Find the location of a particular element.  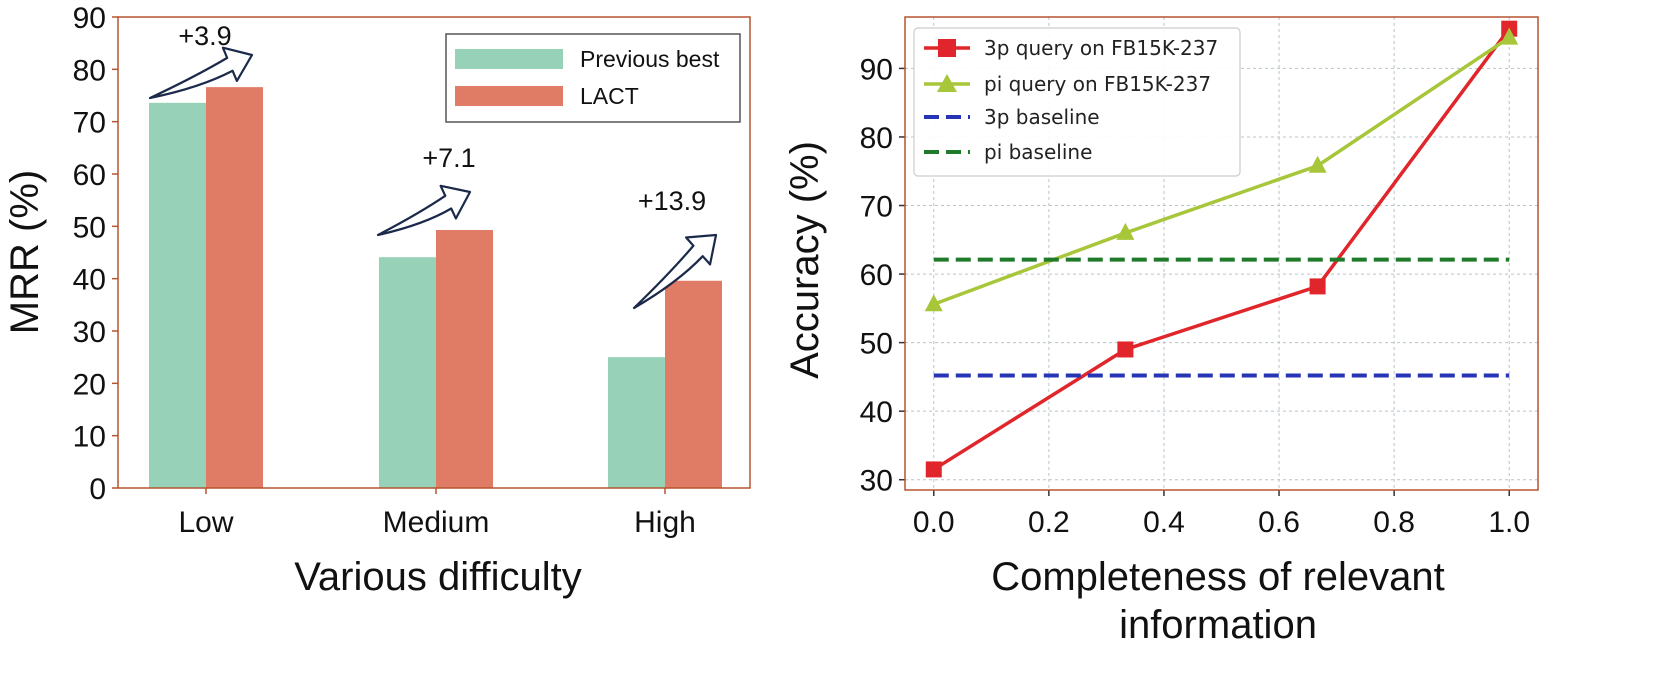

annotation-medium: +7.1 is located at coordinates (448, 158).